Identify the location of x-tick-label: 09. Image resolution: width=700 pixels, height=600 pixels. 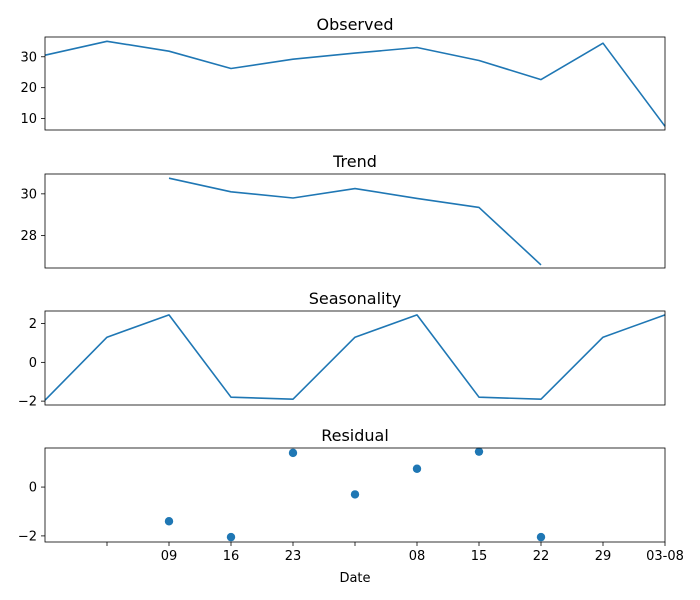
(169, 556).